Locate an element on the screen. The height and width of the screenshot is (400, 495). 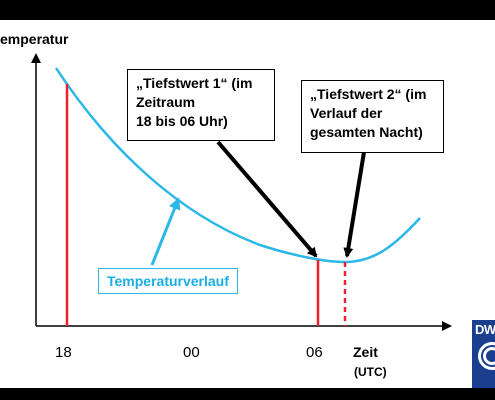
callout-tiefstwert1-line2: Zeitraum is located at coordinates (166, 102).